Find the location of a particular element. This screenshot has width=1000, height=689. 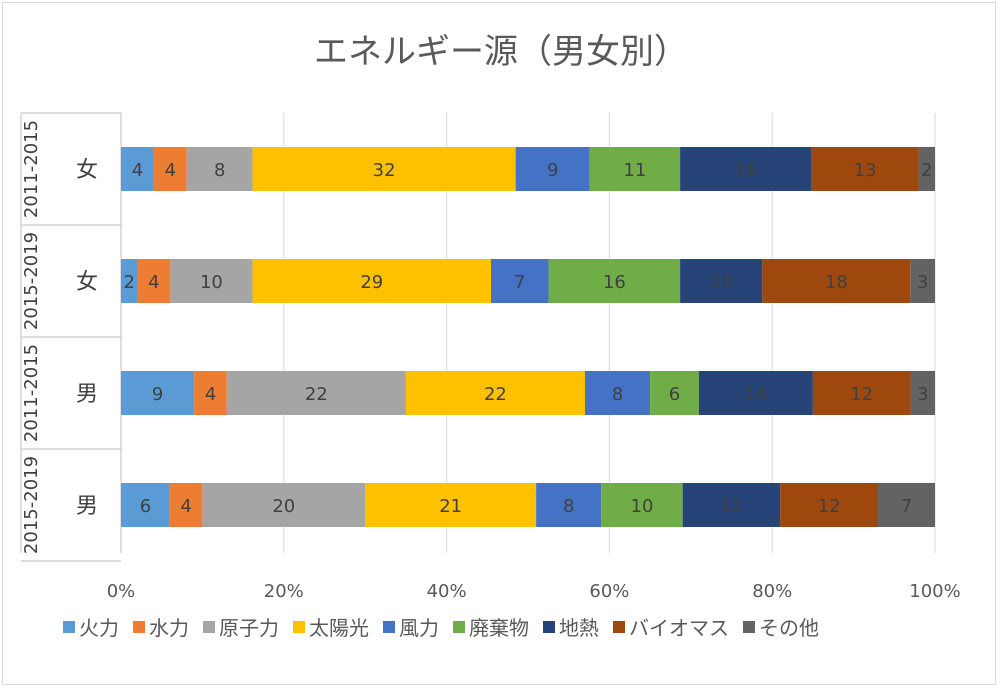

data-label: 29 is located at coordinates (371, 282).